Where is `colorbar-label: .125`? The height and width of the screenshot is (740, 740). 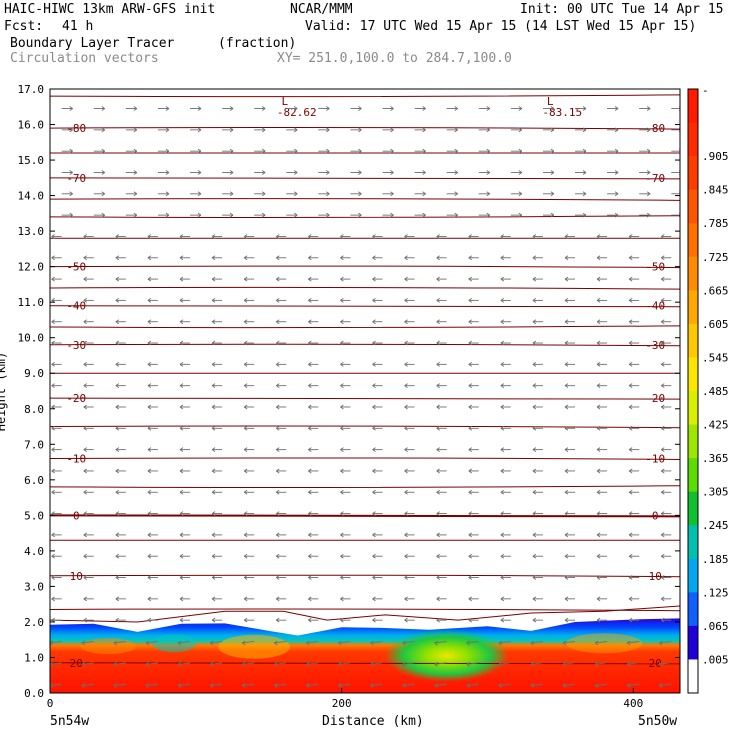
colorbar-label: .125 is located at coordinates (715, 592).